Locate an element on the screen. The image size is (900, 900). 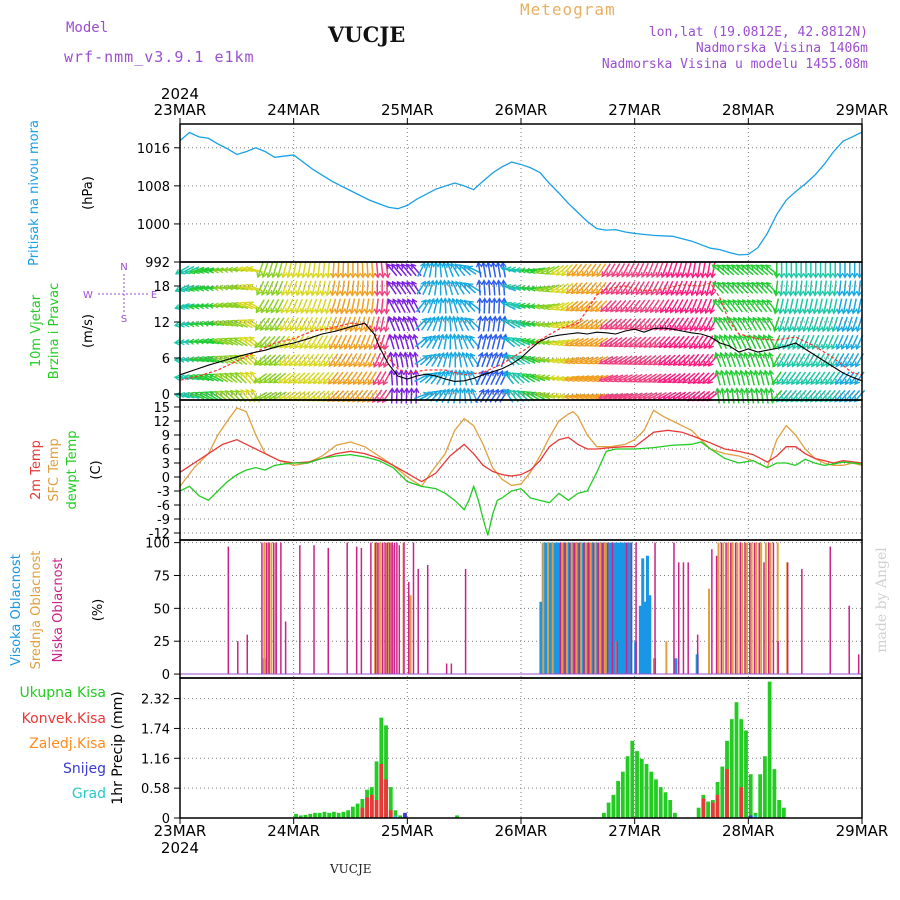
cloud-tick-label: 25 is located at coordinates (161, 642).